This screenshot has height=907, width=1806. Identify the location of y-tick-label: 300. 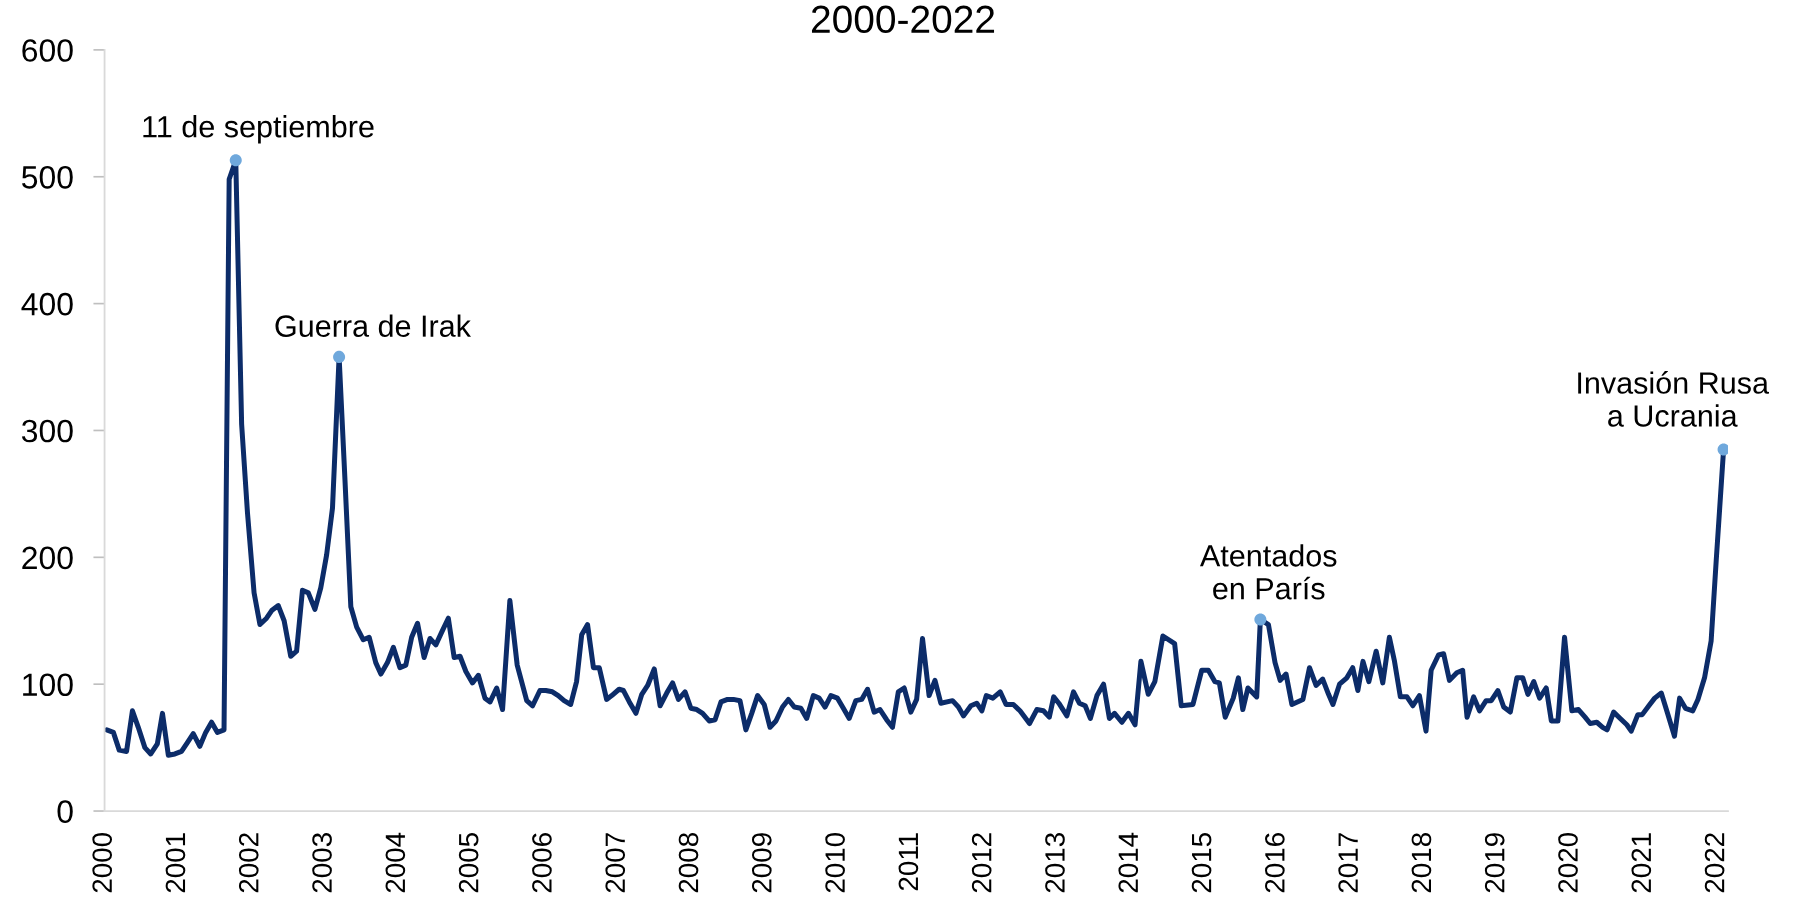
(47, 431).